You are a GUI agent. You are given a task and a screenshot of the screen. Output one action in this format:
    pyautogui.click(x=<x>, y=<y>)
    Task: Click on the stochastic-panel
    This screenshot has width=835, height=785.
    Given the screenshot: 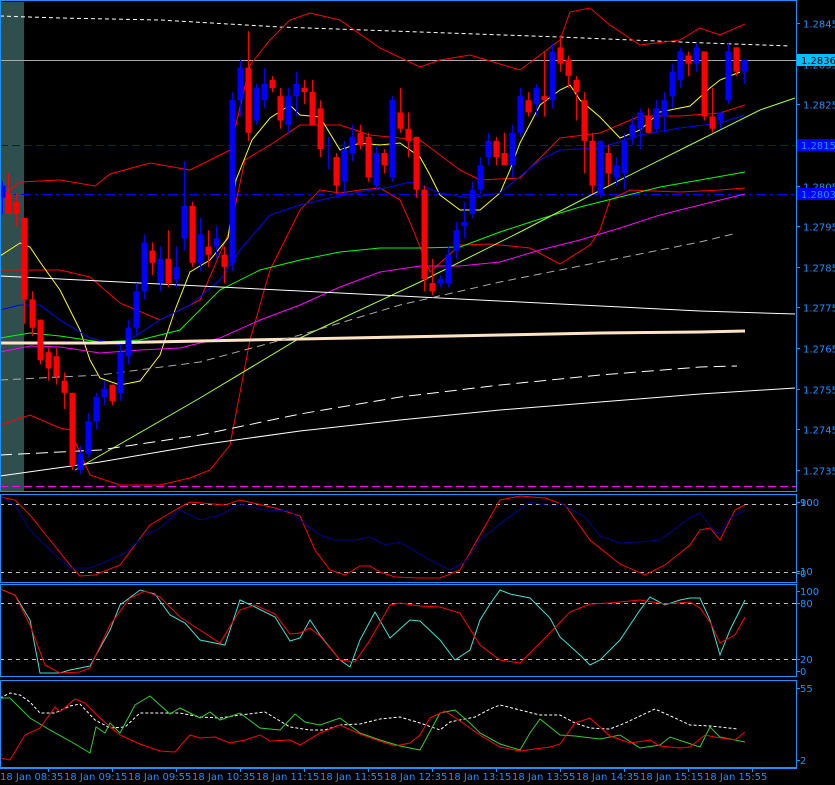 What is the action you would take?
    pyautogui.click(x=398, y=631)
    